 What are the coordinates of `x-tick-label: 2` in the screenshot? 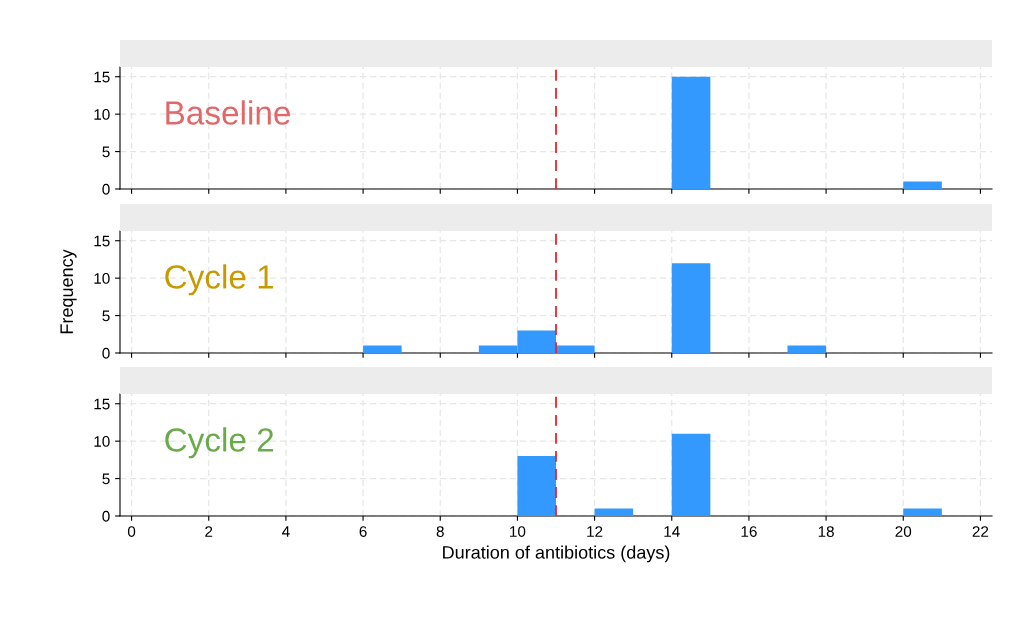 It's located at (209, 531).